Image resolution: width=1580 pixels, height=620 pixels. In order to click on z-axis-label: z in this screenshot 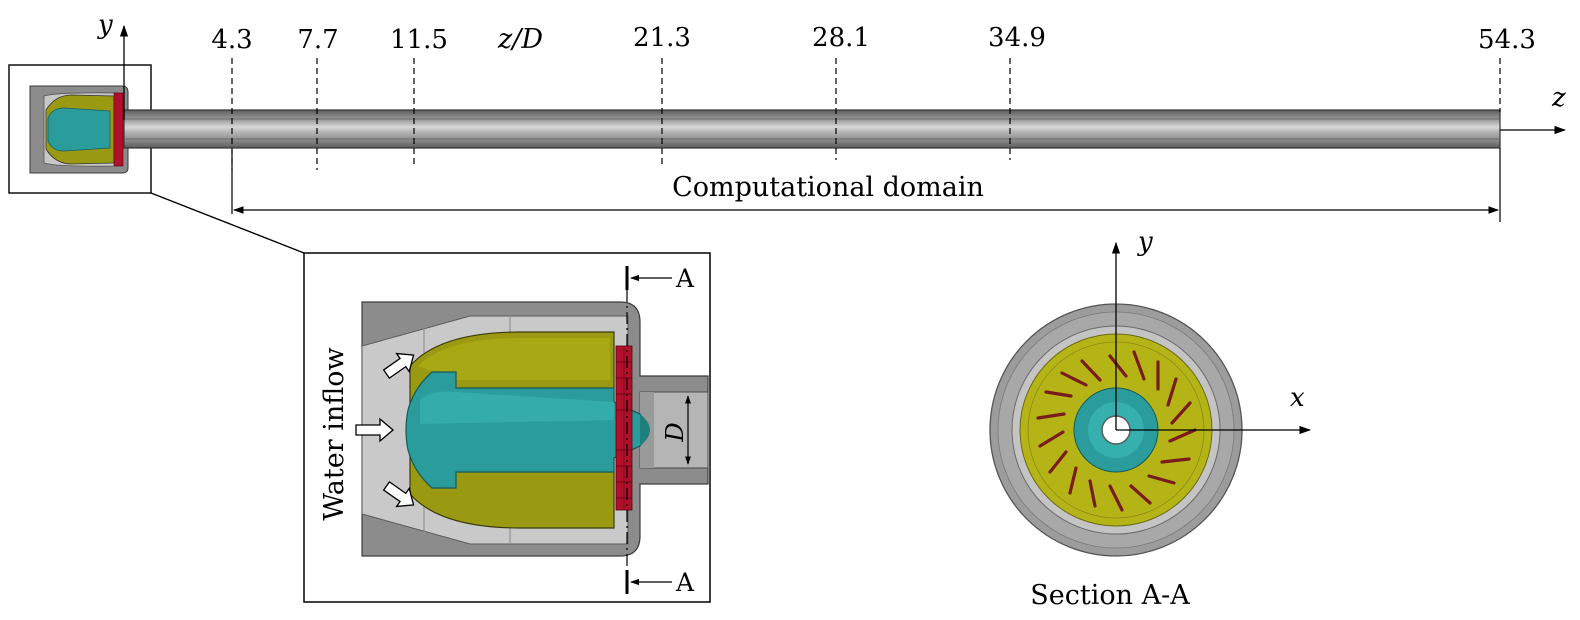, I will do `click(1558, 98)`.